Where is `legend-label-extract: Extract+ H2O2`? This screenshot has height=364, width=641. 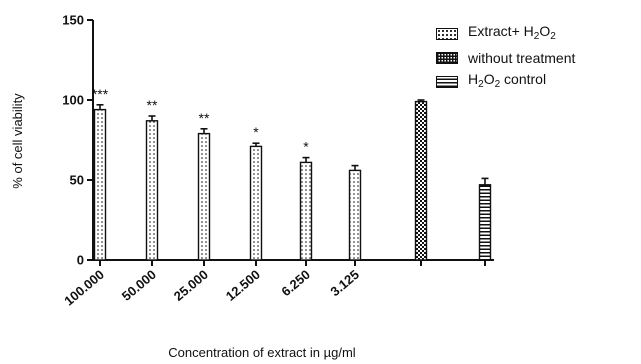 legend-label-extract: Extract+ H2O2 is located at coordinates (512, 32).